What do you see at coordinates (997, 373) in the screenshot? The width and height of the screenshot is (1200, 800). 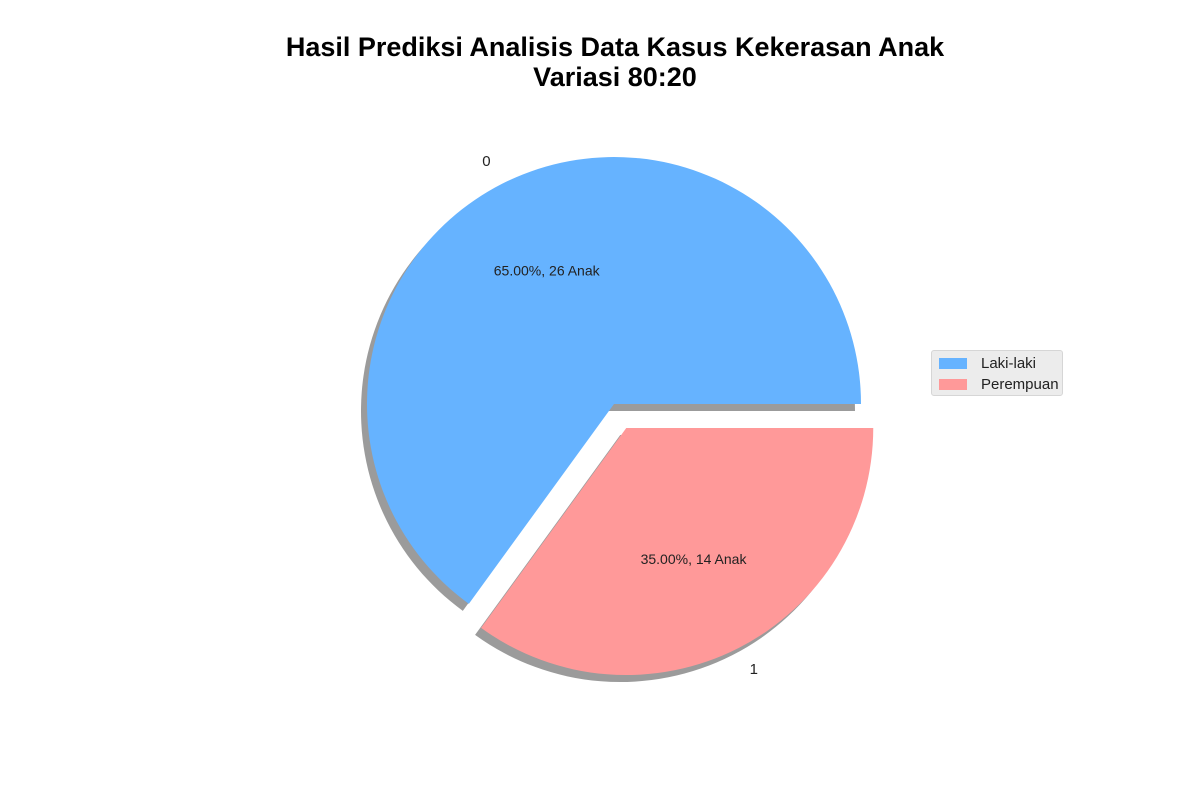 I see `legend: Laki-laki Perempuan` at bounding box center [997, 373].